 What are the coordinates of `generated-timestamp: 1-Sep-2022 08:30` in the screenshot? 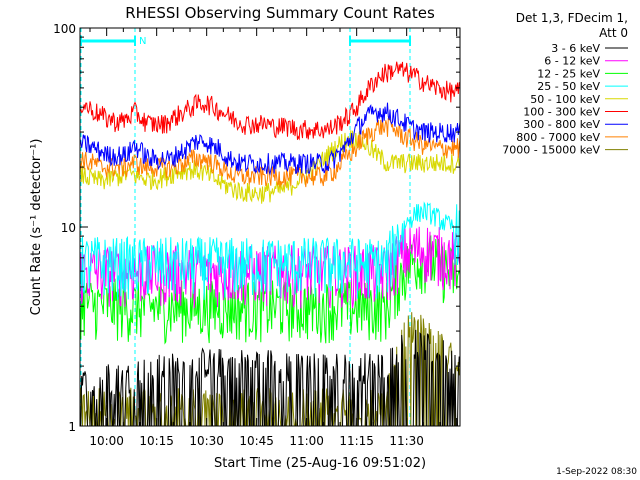 It's located at (596, 472).